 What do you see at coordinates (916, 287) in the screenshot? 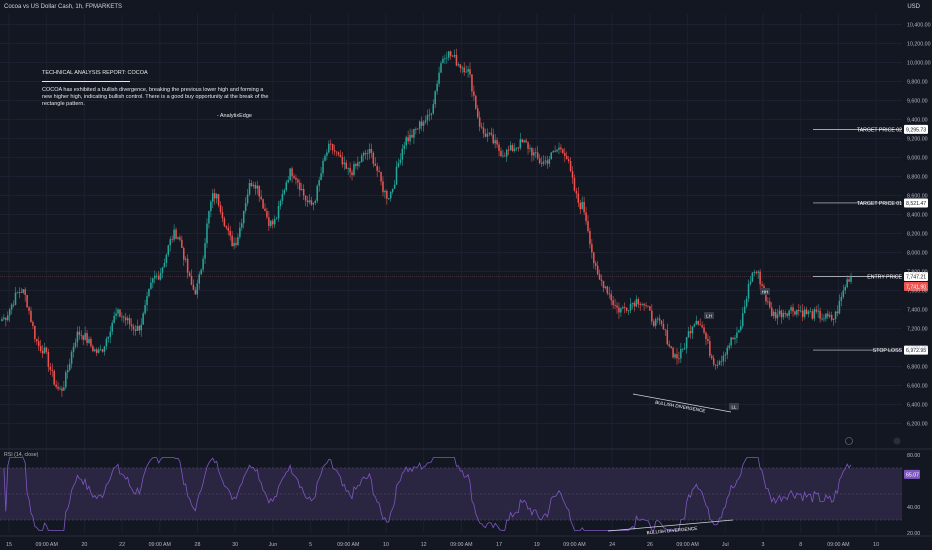
I see `current-price-tag` at bounding box center [916, 287].